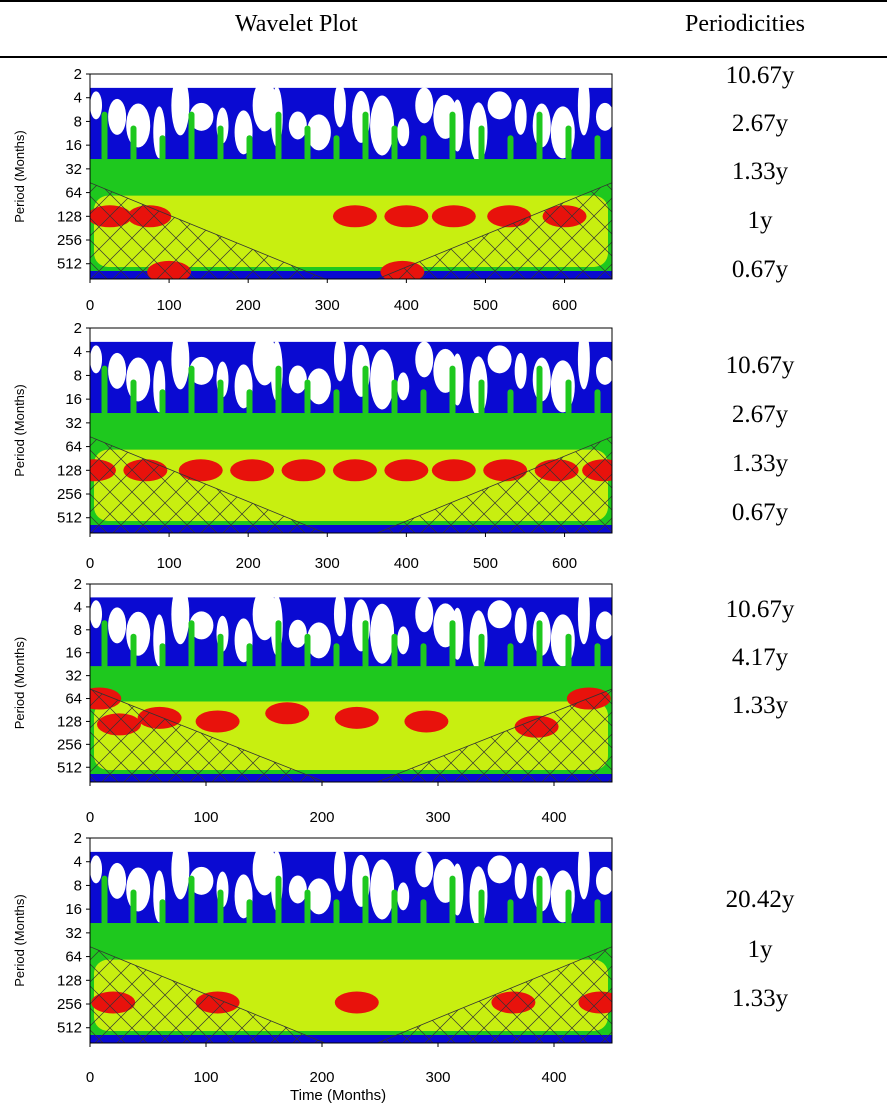 This screenshot has width=887, height=1111. Describe the element at coordinates (205, 1077) in the screenshot. I see `x-tick-label: 100` at that location.